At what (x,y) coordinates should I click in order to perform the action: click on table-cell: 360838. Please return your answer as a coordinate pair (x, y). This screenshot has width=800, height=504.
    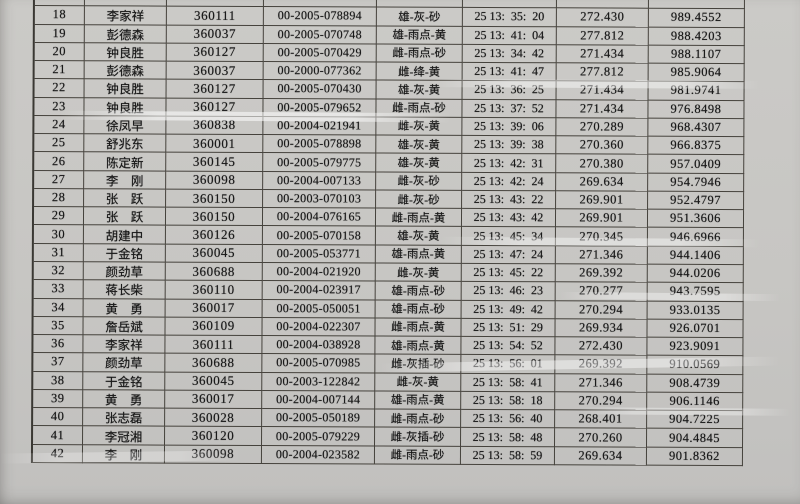
    Looking at the image, I should click on (215, 126).